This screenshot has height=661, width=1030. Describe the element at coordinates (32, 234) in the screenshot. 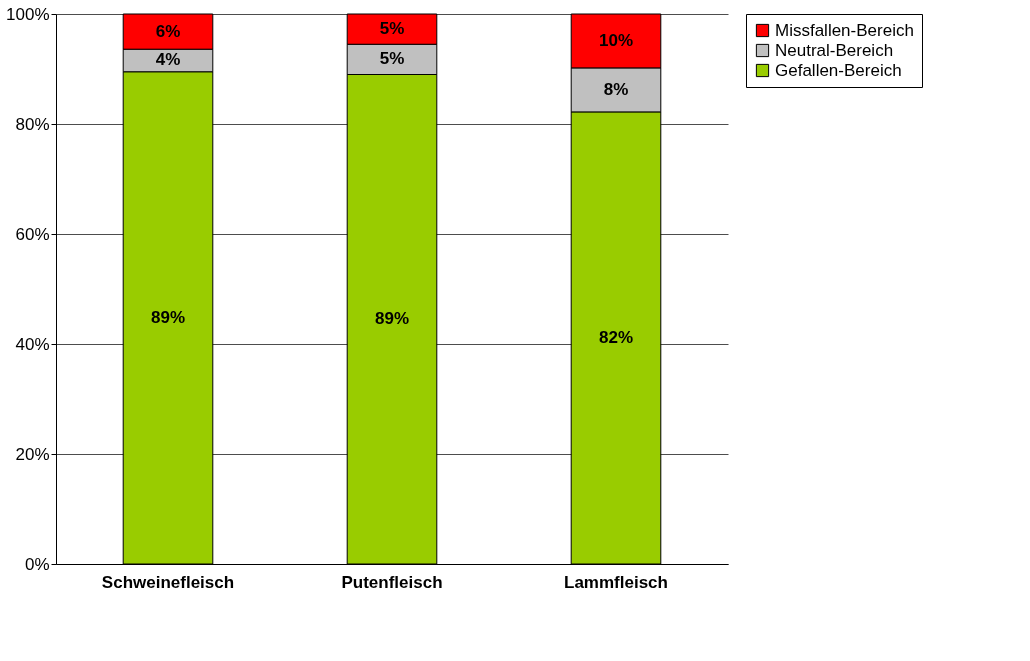

I see `y-tick-label: 60%` at that location.